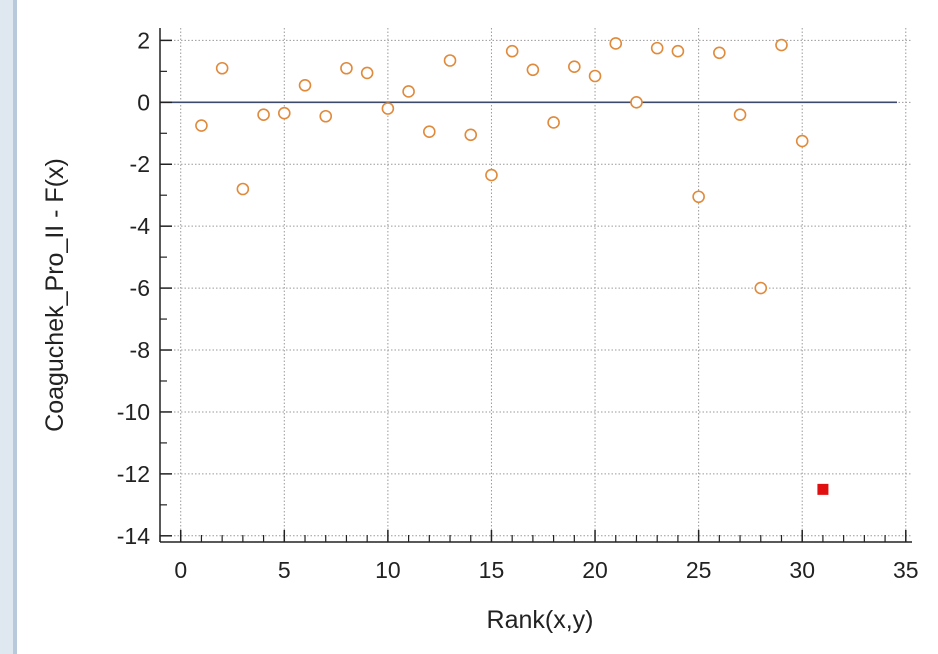  Describe the element at coordinates (180, 570) in the screenshot. I see `x-tick-label: 0` at that location.